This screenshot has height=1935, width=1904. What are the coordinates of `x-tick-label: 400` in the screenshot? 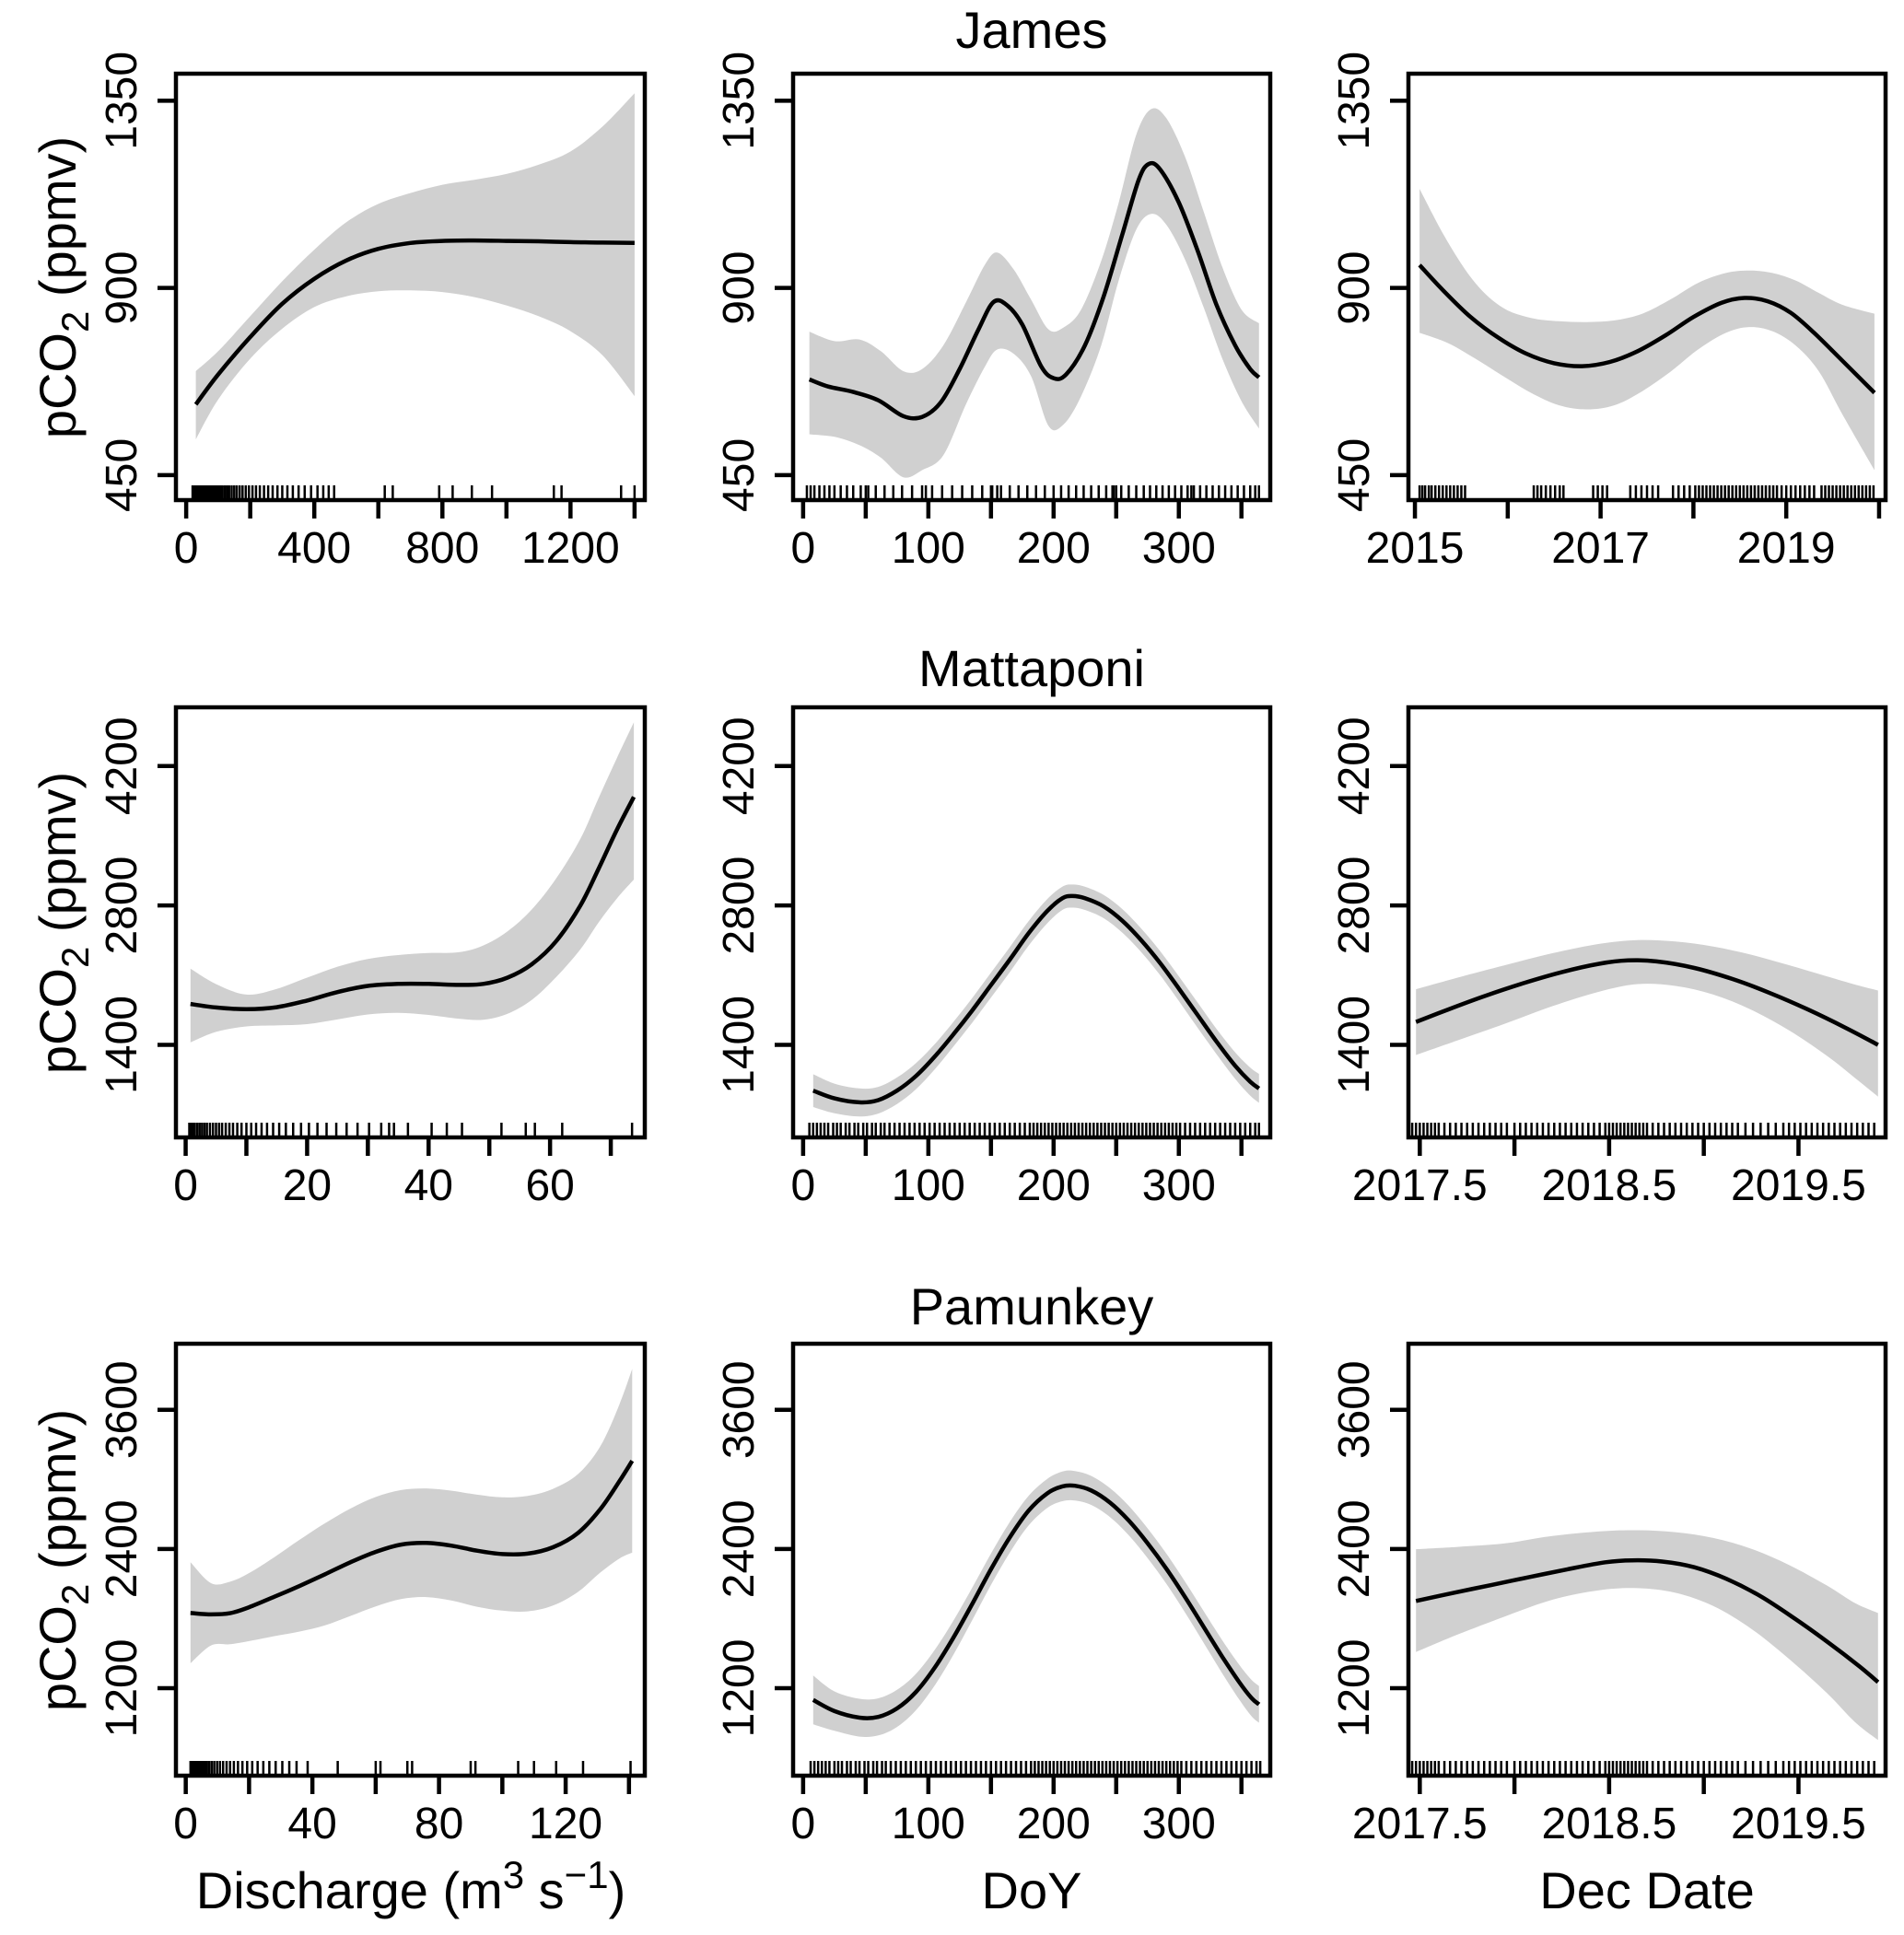 It's located at (314, 548).